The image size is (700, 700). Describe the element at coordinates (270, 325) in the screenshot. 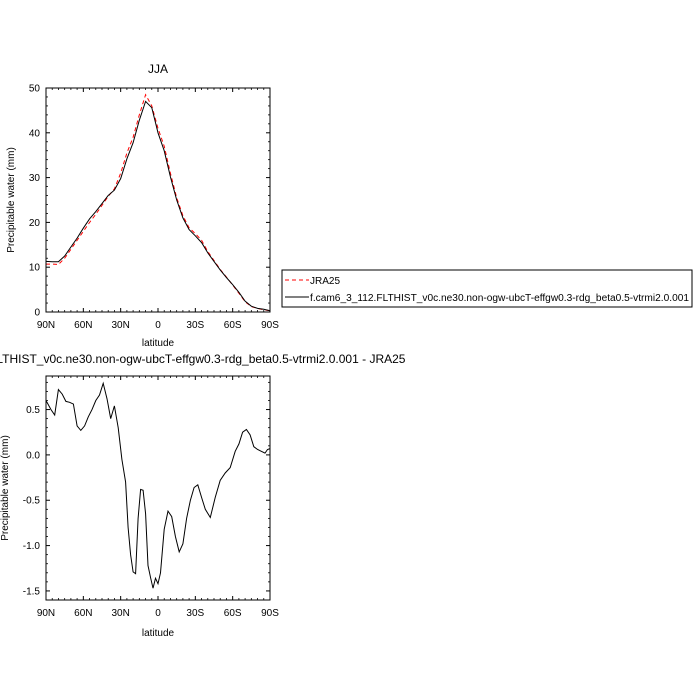

I see `panel1-x-tick-label: 90S` at that location.